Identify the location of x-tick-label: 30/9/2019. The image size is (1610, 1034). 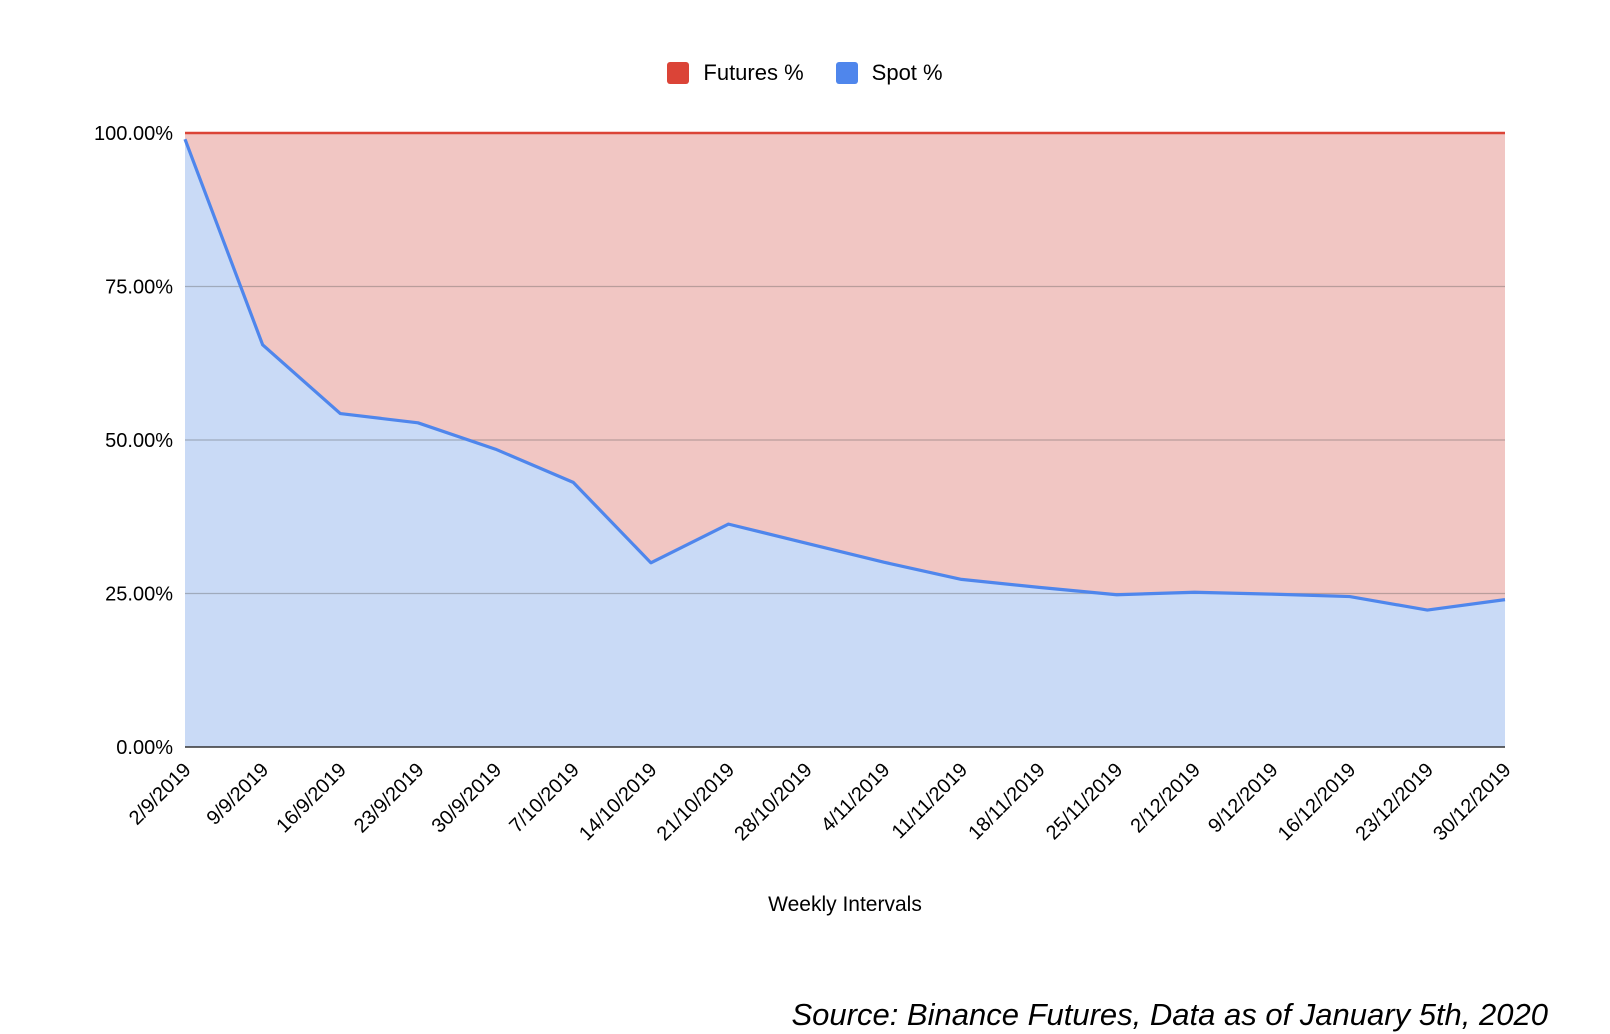
(467, 798).